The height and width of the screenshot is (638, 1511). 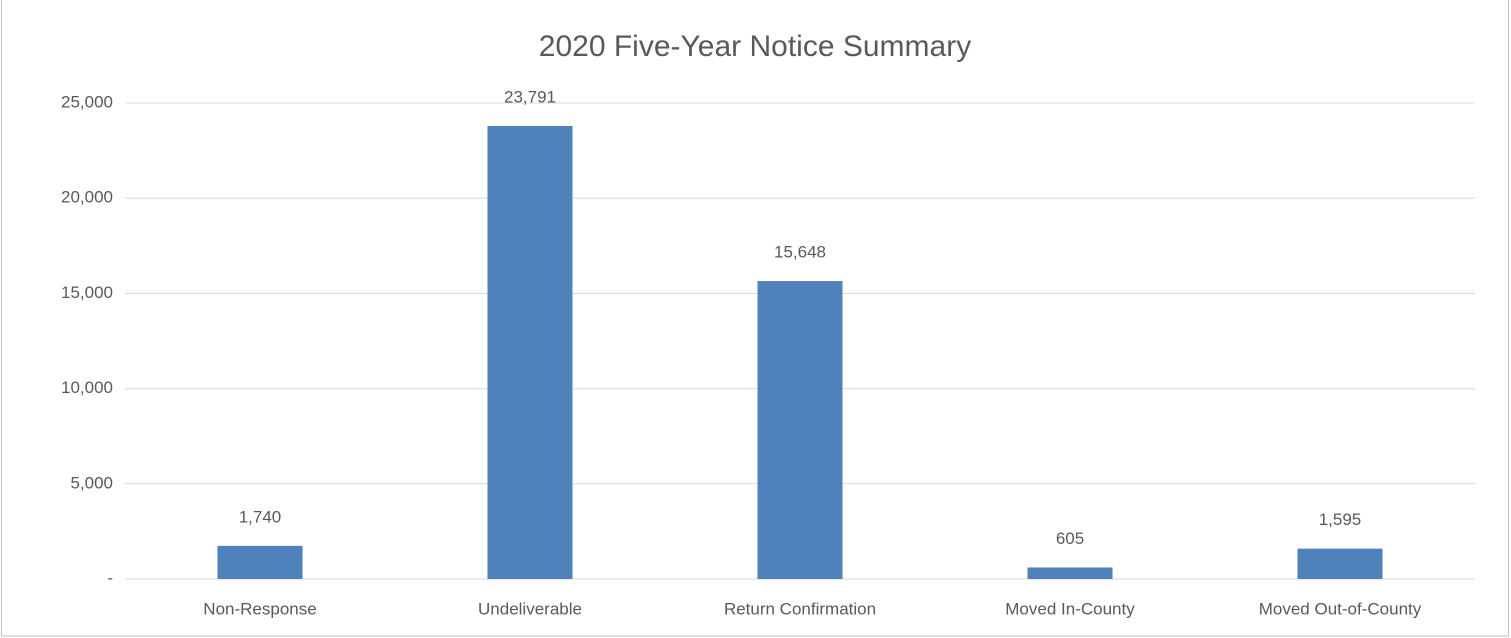 What do you see at coordinates (800, 252) in the screenshot?
I see `data-label: 15,648` at bounding box center [800, 252].